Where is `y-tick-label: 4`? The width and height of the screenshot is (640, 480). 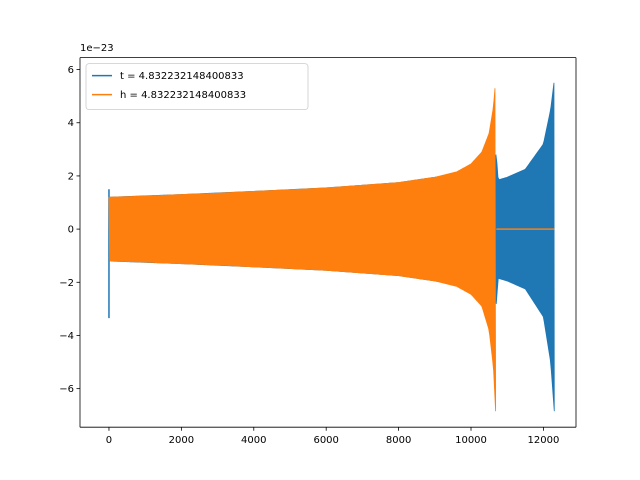 y-tick-label: 4 is located at coordinates (71, 123).